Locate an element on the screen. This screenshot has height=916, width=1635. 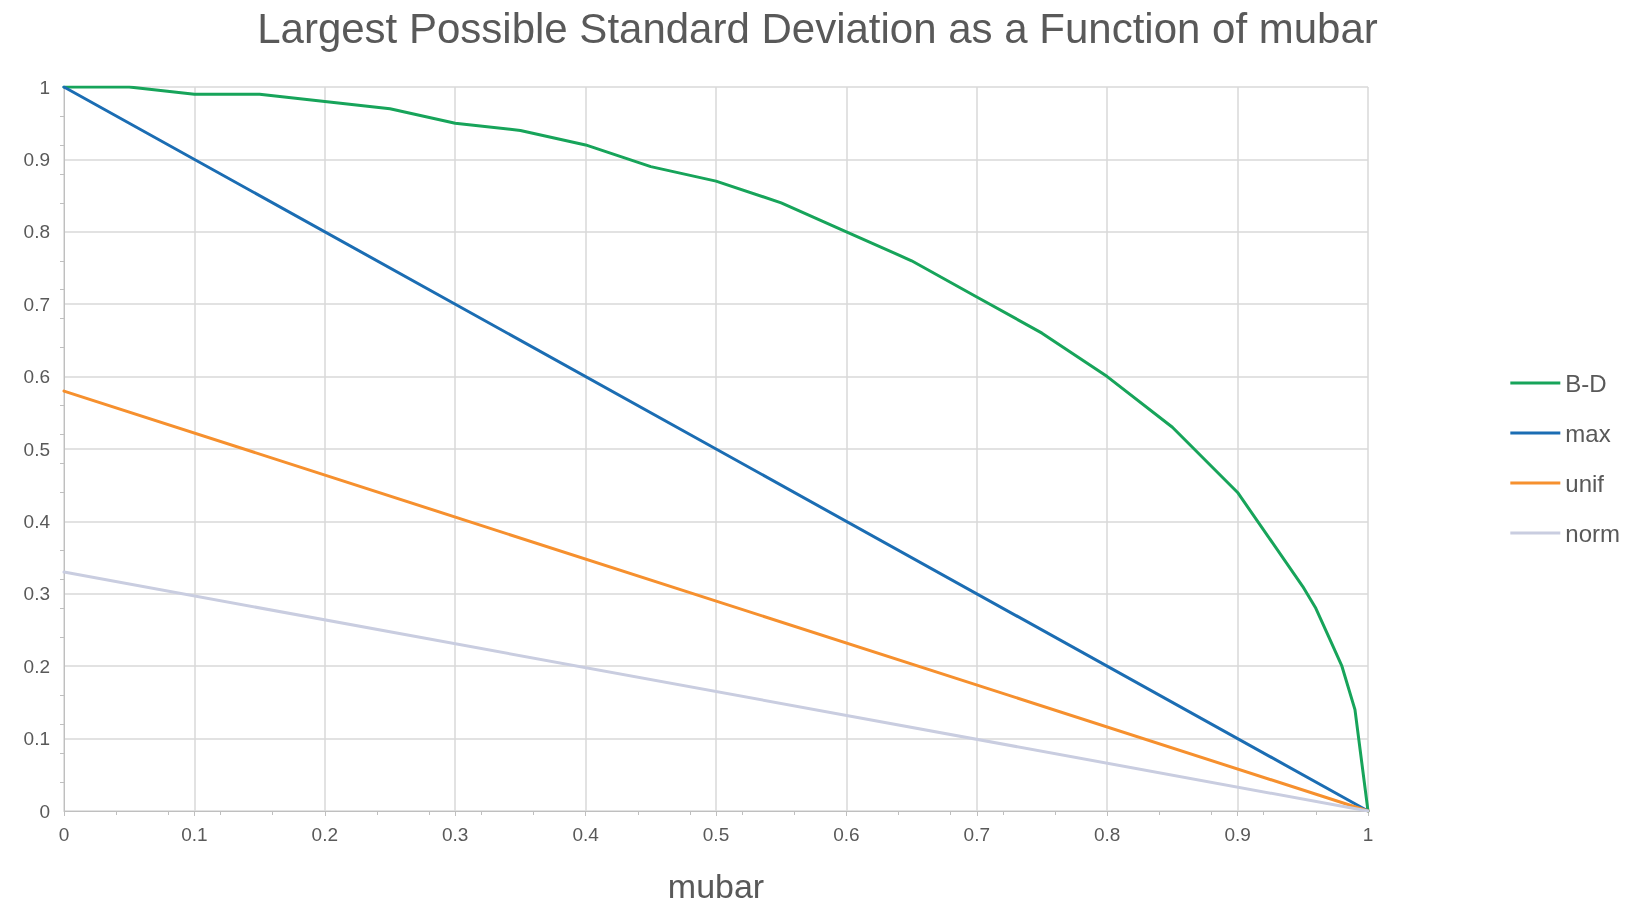
y-tick-label: 0.4 is located at coordinates (37, 521).